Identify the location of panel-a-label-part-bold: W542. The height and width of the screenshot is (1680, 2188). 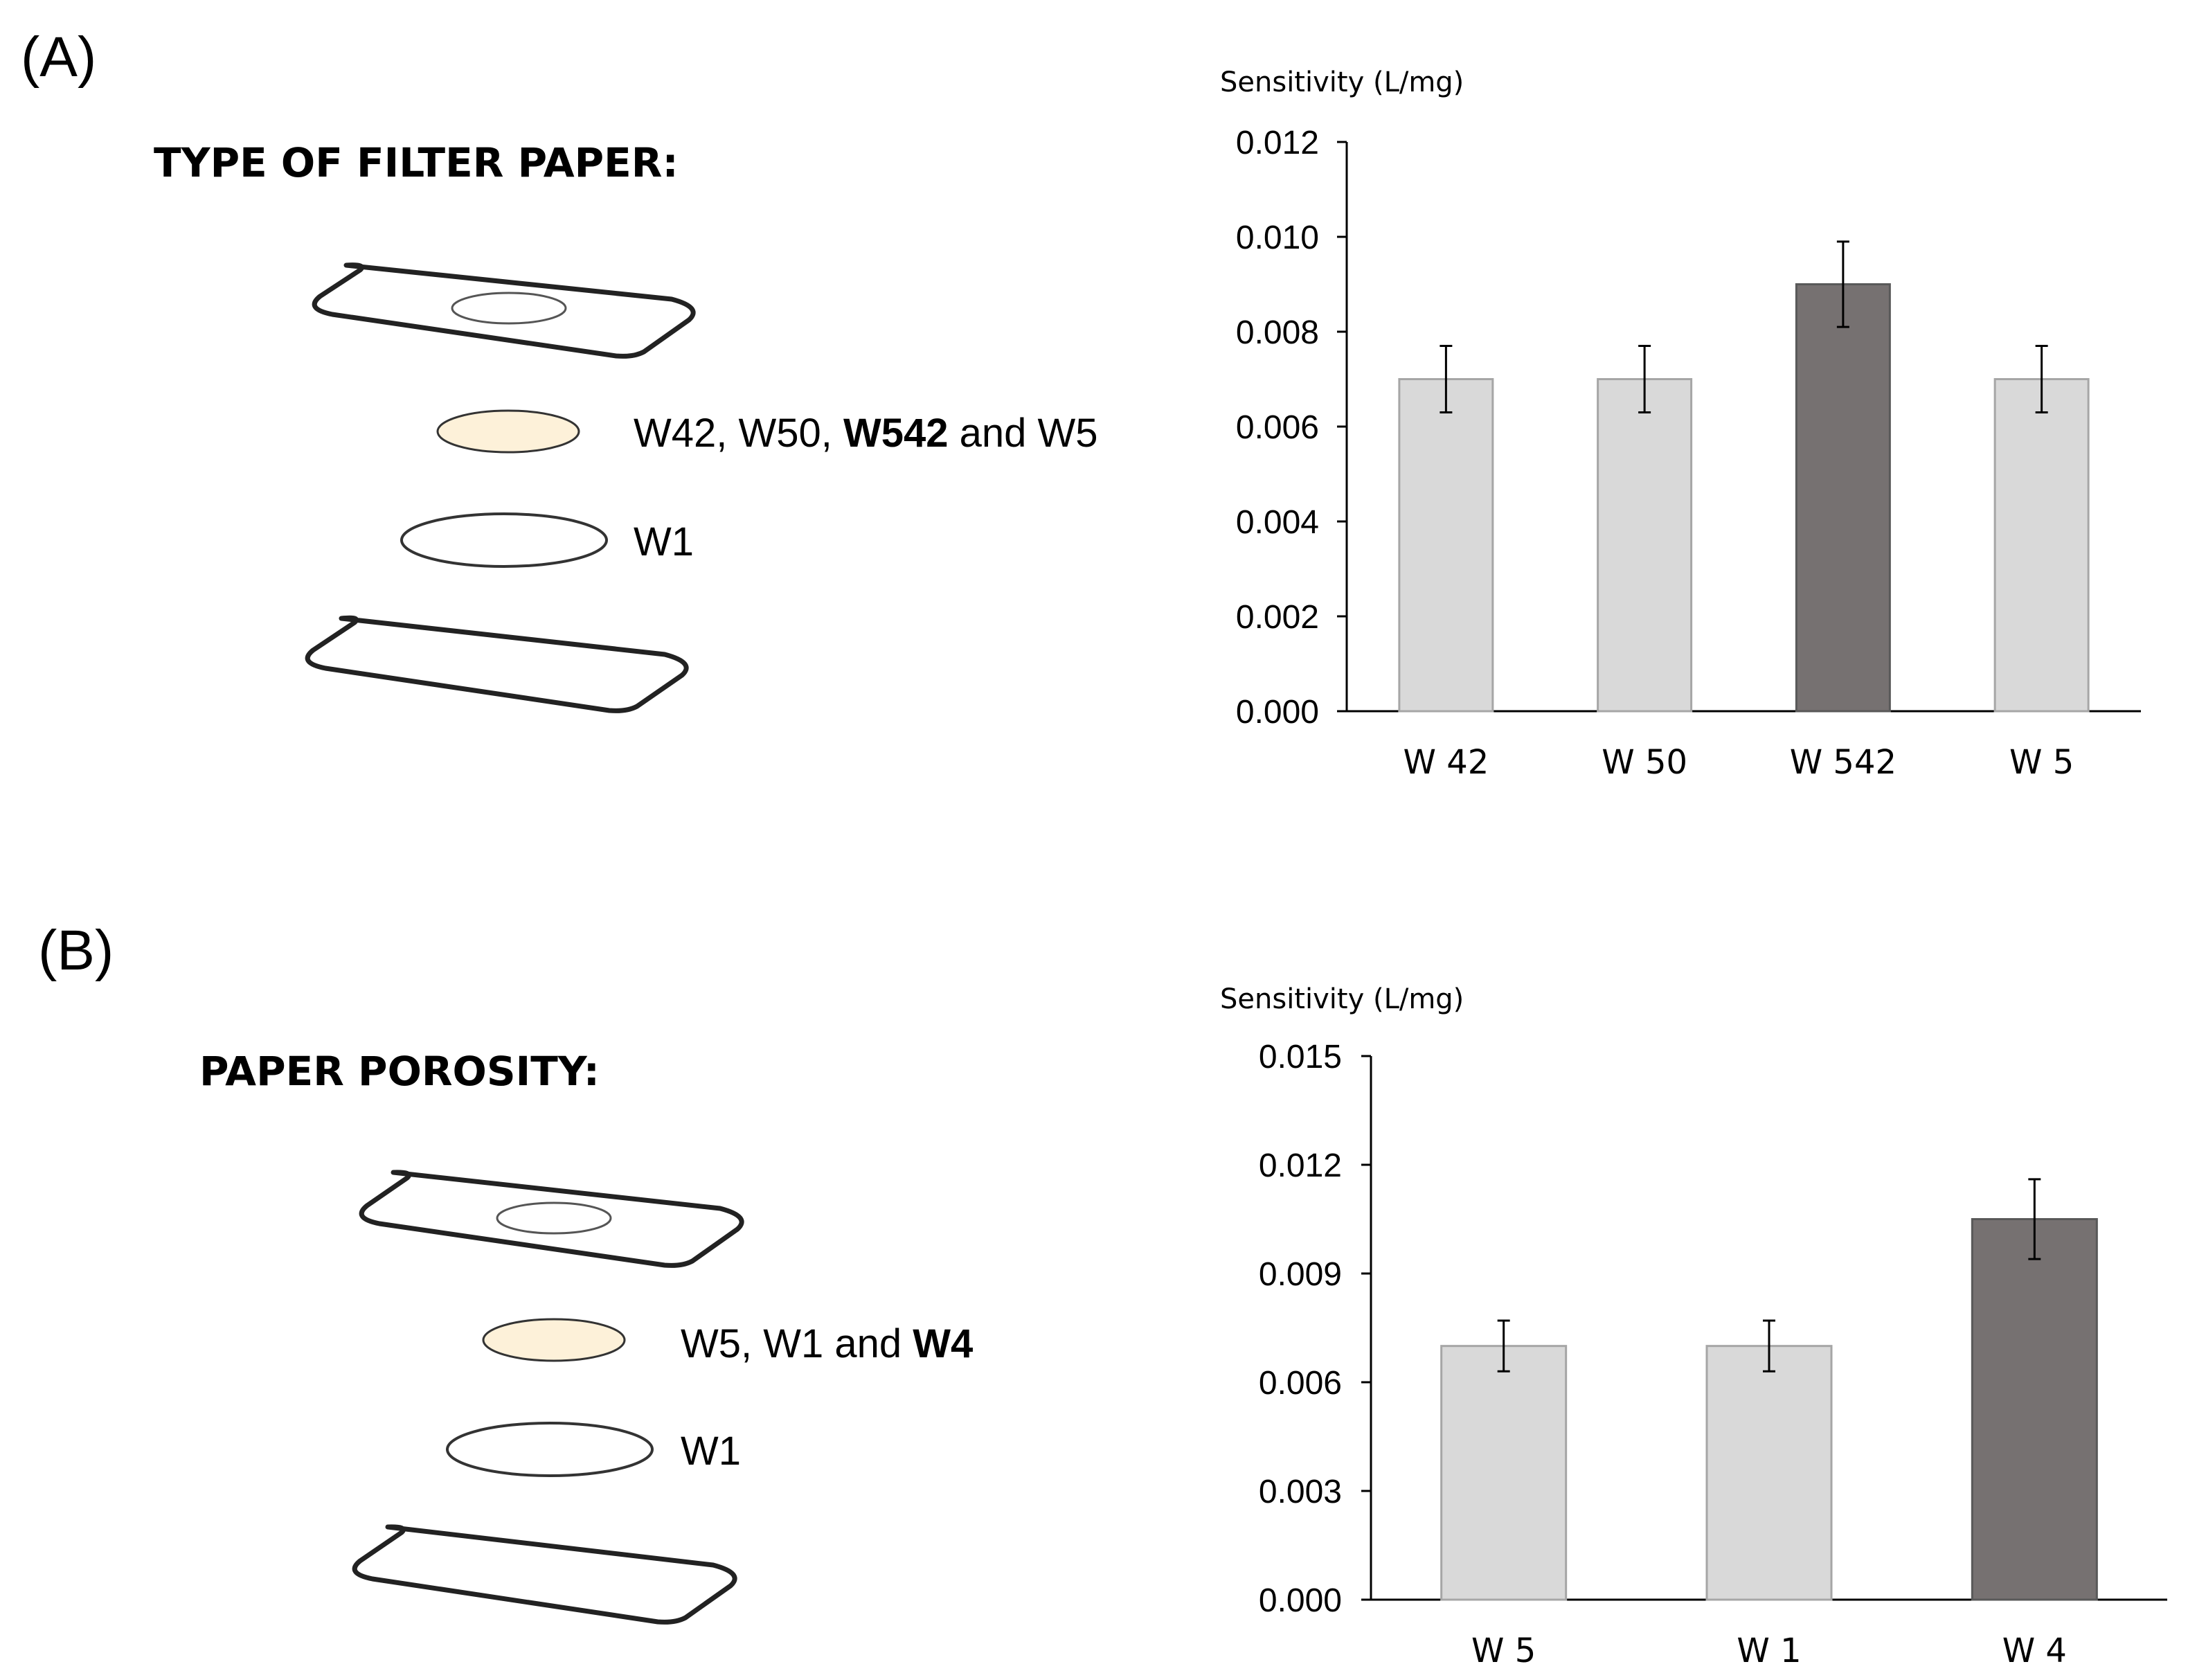
(896, 433).